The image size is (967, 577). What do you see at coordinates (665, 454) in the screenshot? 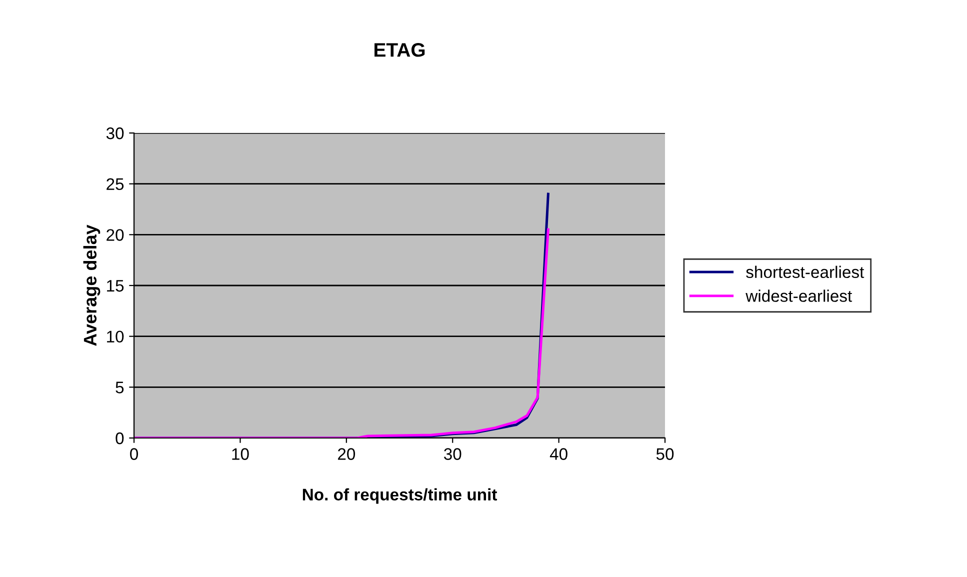
I see `x-tick-label: 50` at bounding box center [665, 454].